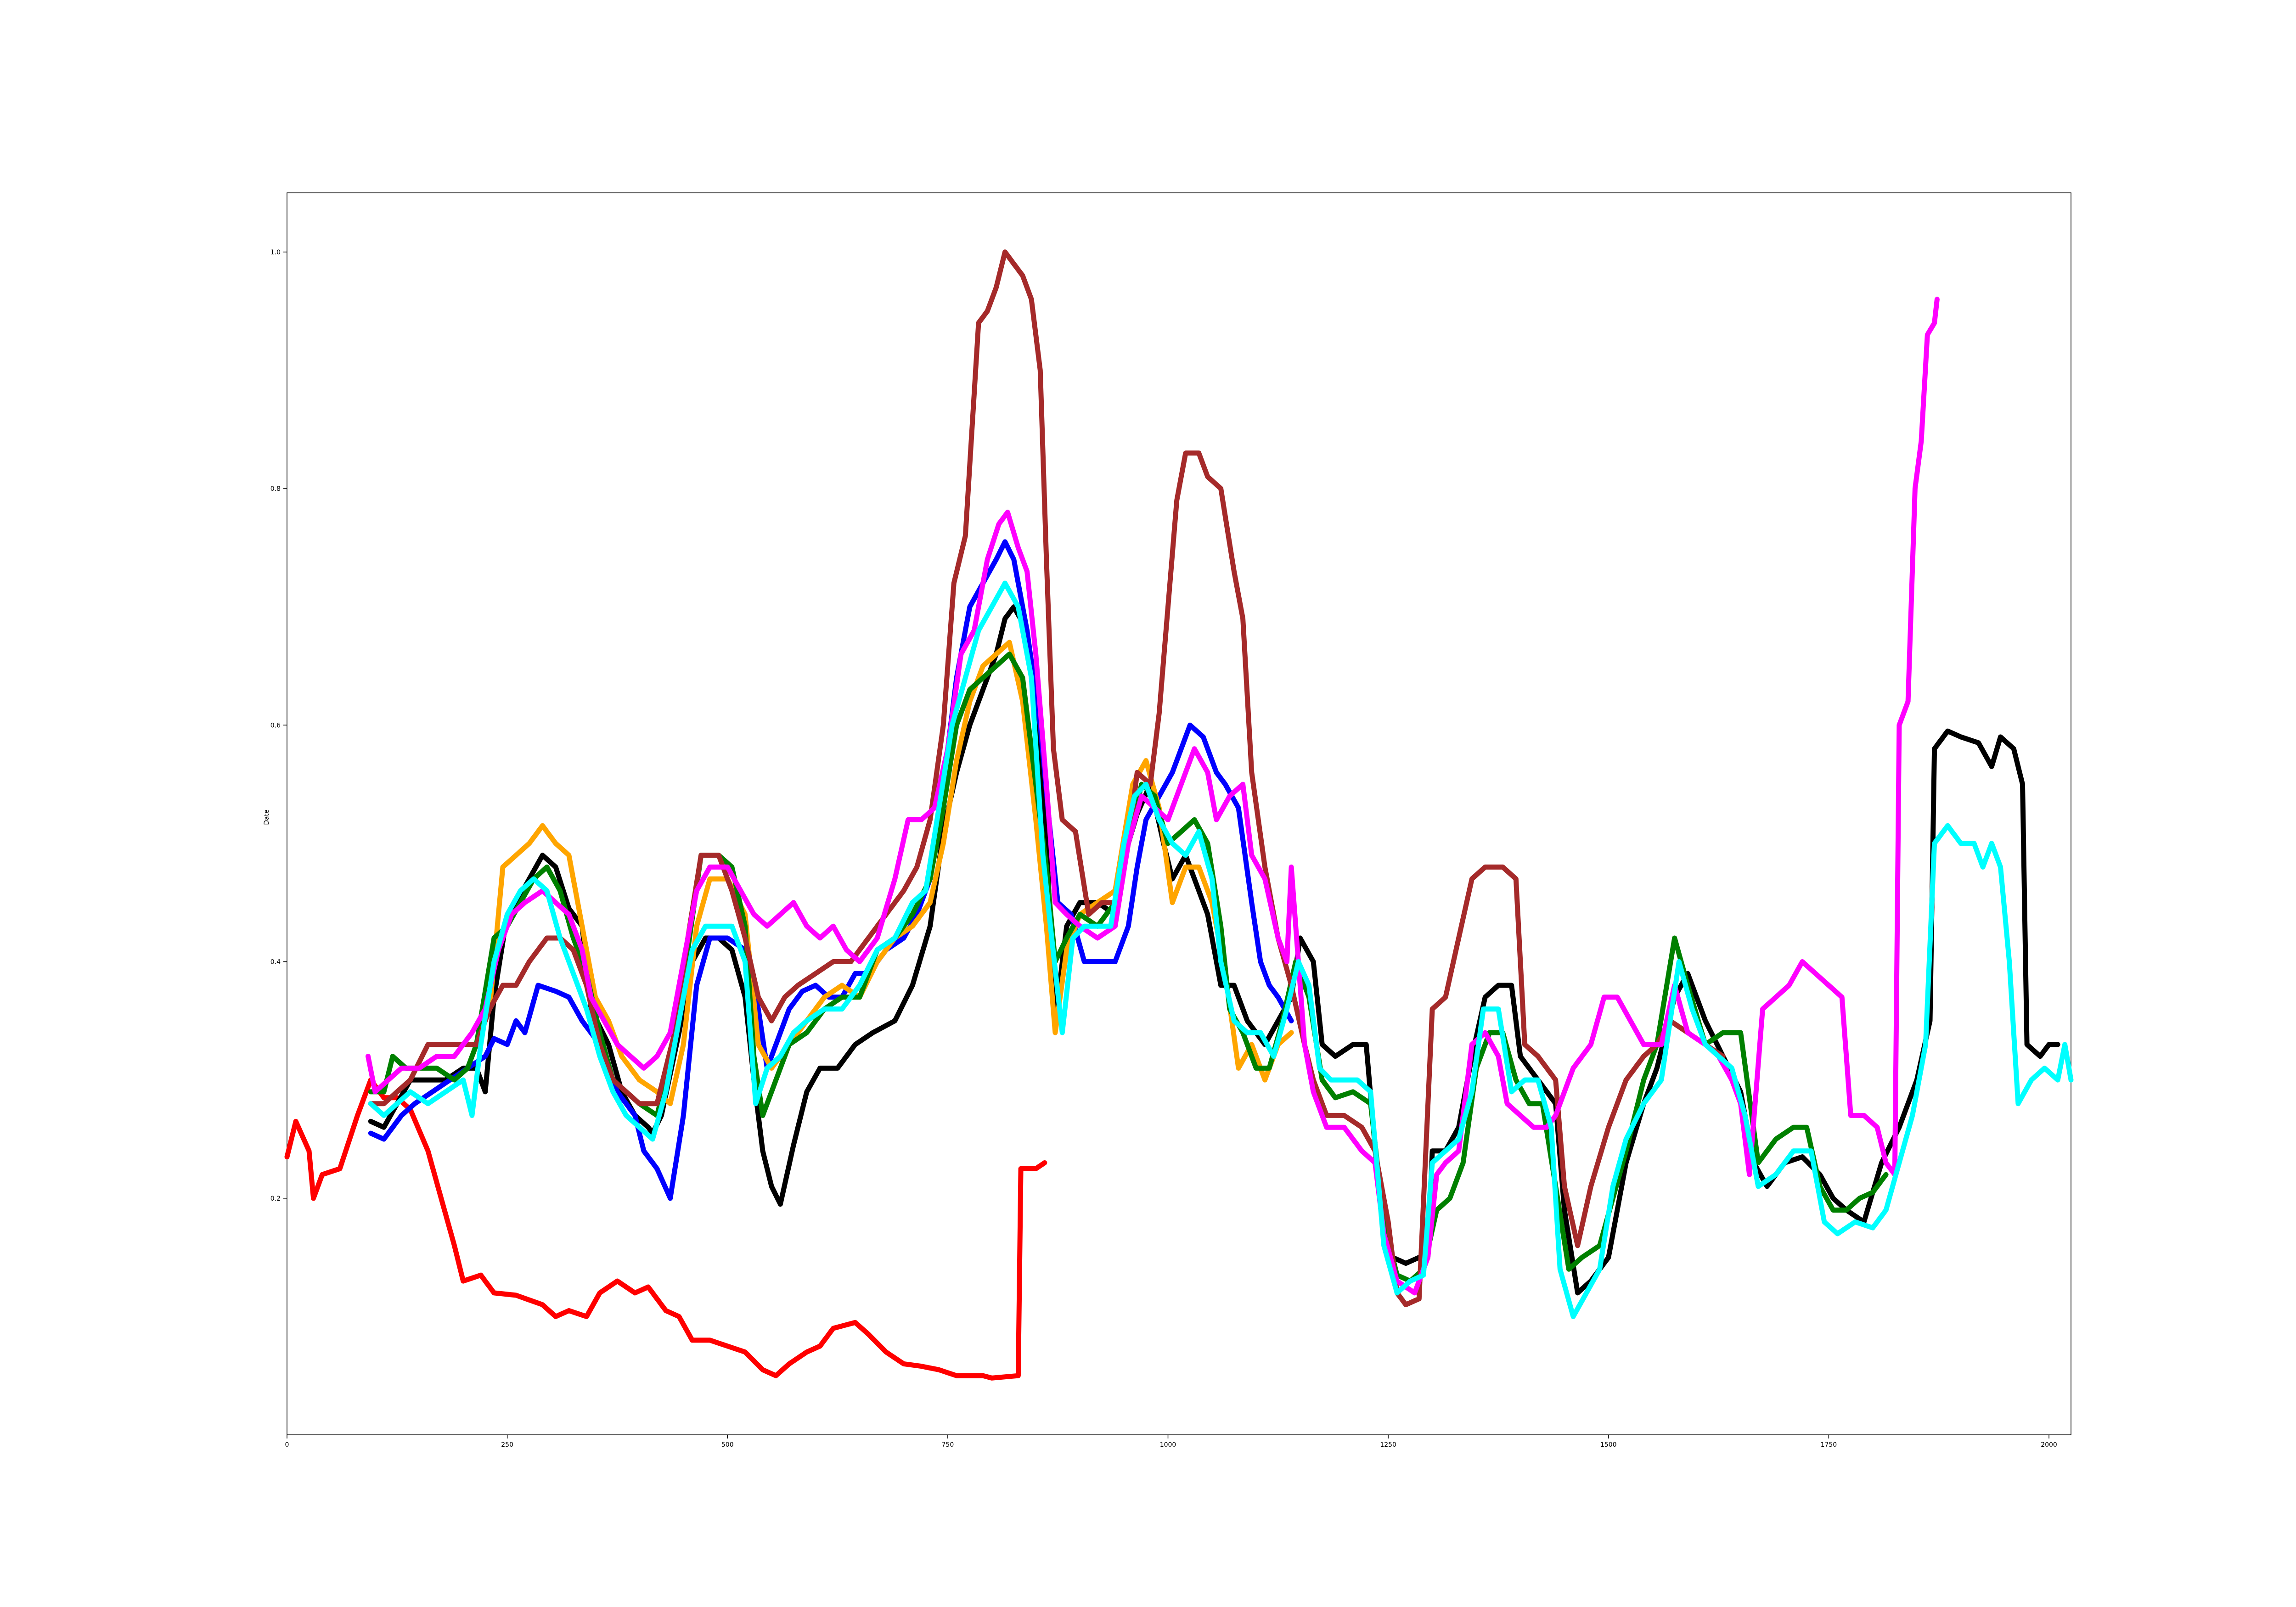 The height and width of the screenshot is (1607, 2296). I want to click on y-tick-label: 0.2, so click(275, 1198).